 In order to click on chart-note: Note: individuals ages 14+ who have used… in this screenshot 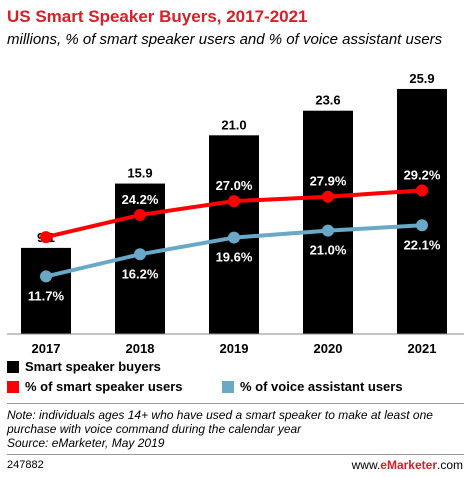, I will do `click(237, 429)`.